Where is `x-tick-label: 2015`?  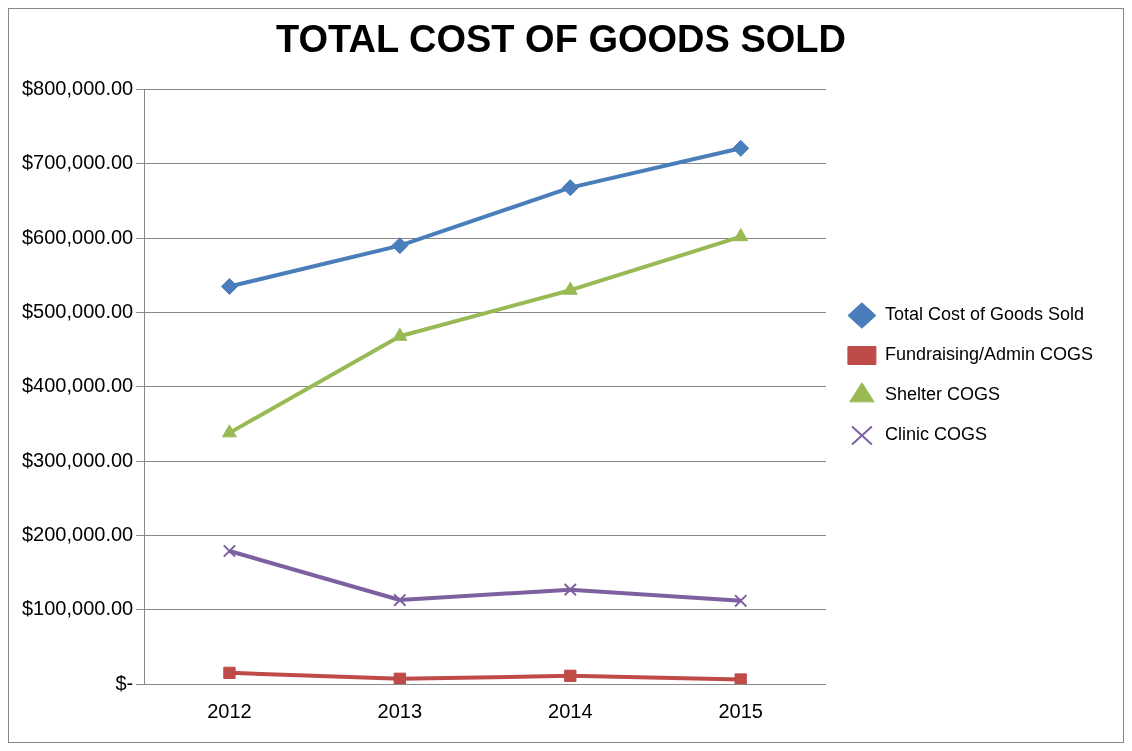
x-tick-label: 2015 is located at coordinates (740, 710).